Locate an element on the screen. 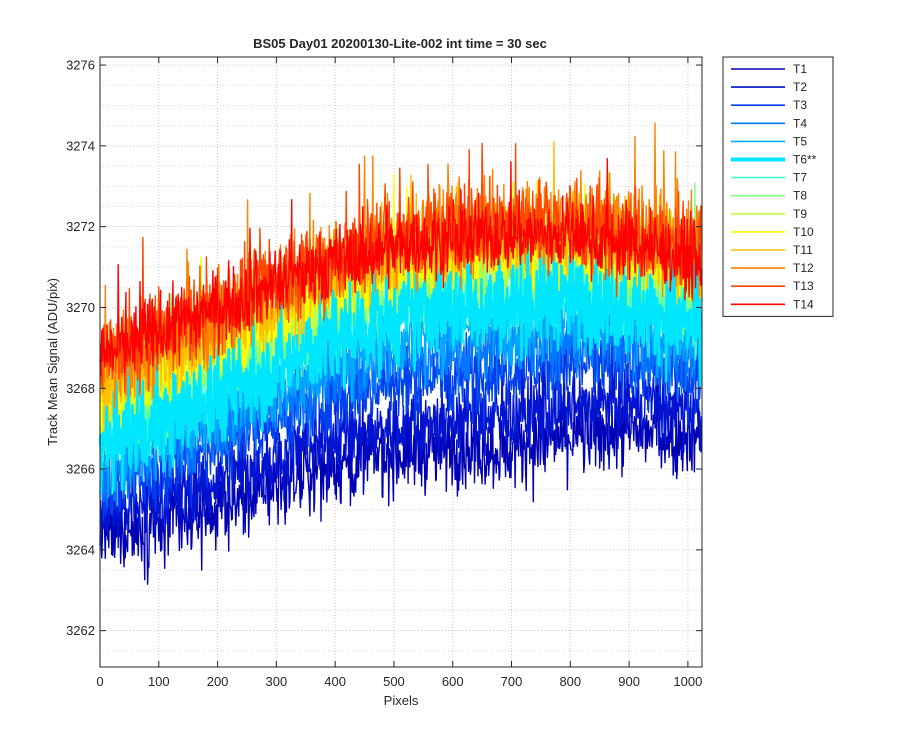 This screenshot has width=900, height=750. legend-label: T7 is located at coordinates (800, 178).